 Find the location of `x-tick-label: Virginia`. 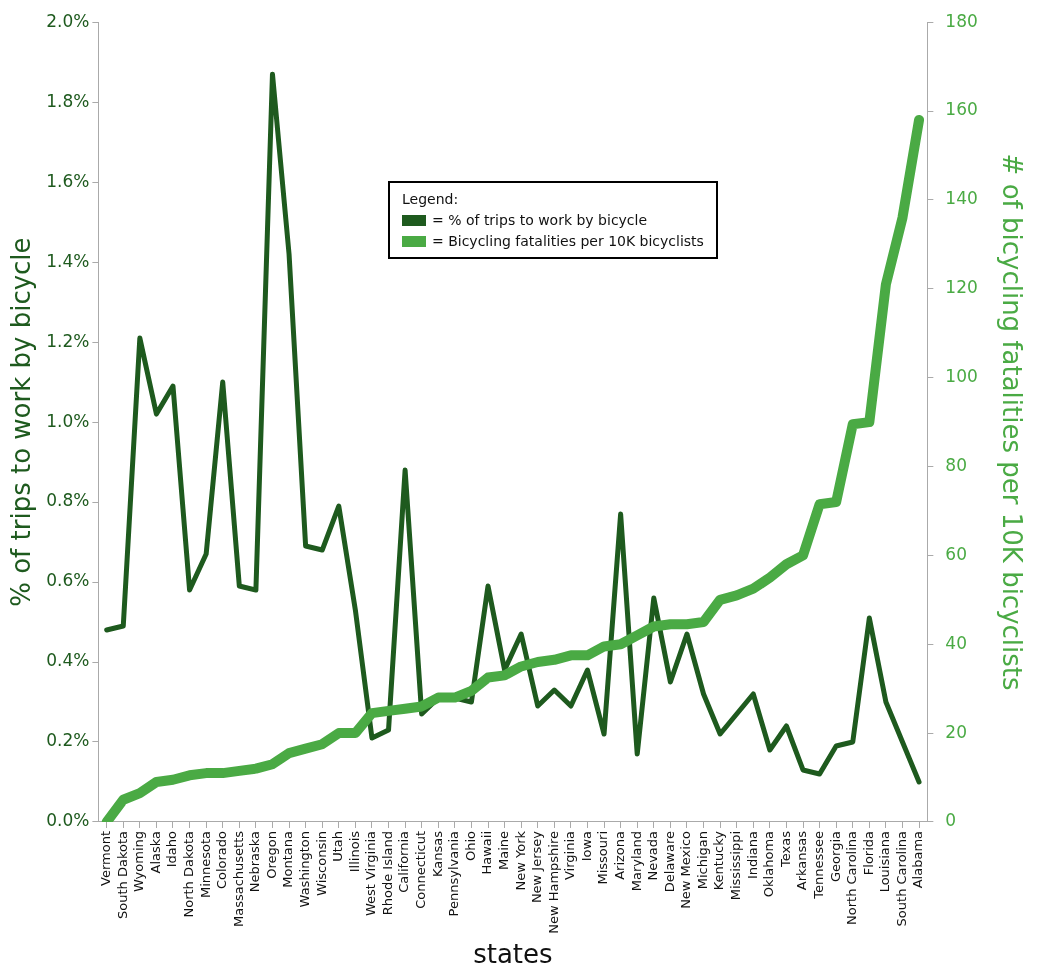

x-tick-label: Virginia is located at coordinates (570, 855).